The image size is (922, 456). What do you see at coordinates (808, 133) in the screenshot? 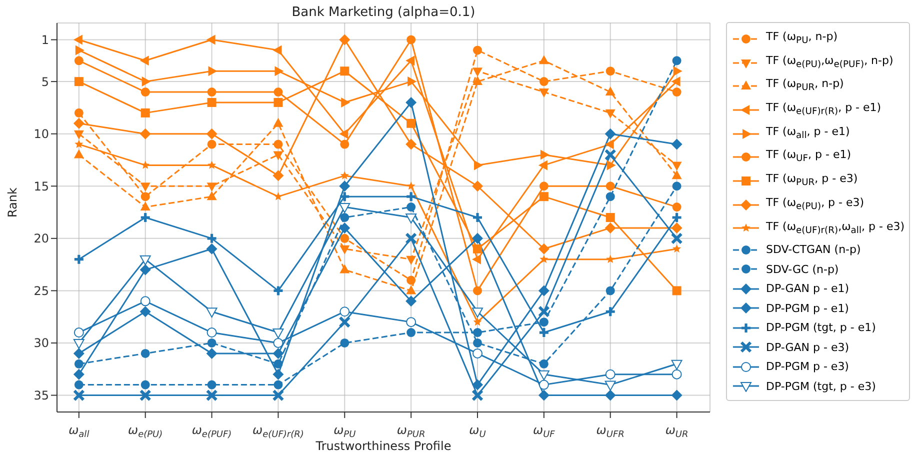
I see `legend-label: TF (ω$_{all}$, p - e1)` at bounding box center [808, 133].